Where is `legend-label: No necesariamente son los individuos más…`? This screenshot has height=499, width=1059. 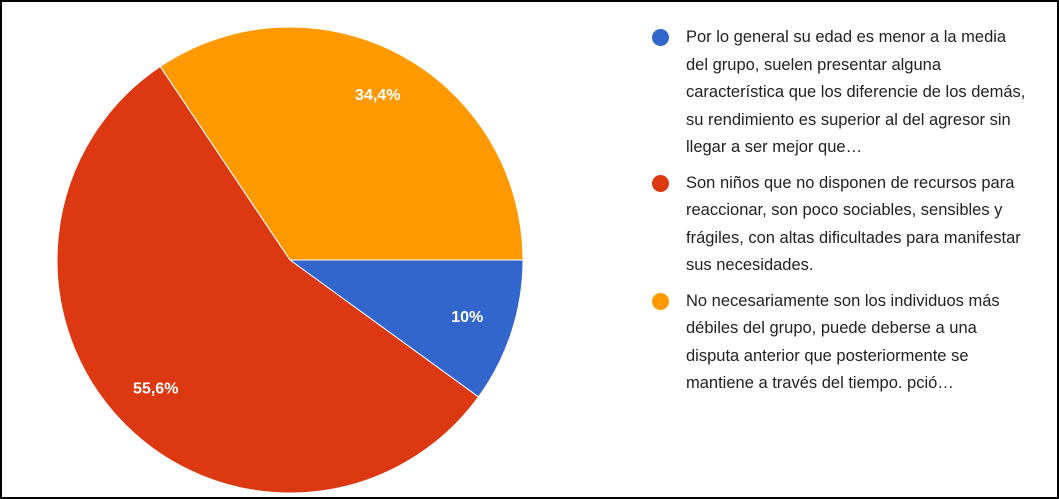
legend-label: No necesariamente son los individuos más… is located at coordinates (843, 342).